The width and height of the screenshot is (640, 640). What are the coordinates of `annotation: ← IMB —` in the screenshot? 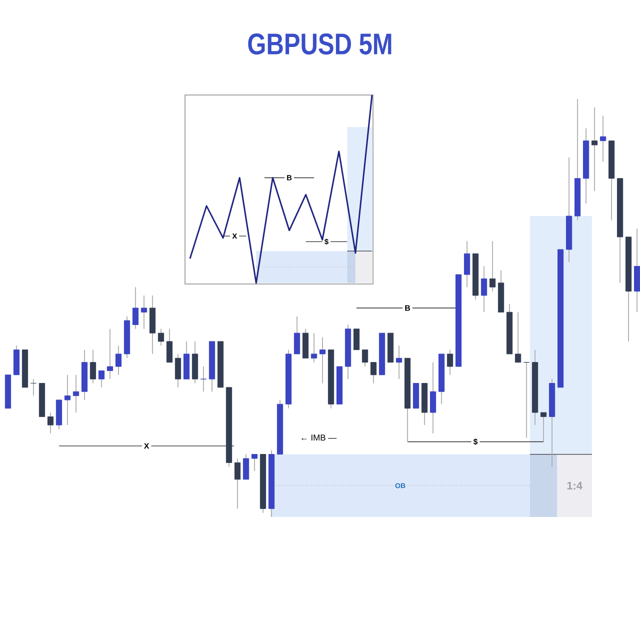 It's located at (319, 437).